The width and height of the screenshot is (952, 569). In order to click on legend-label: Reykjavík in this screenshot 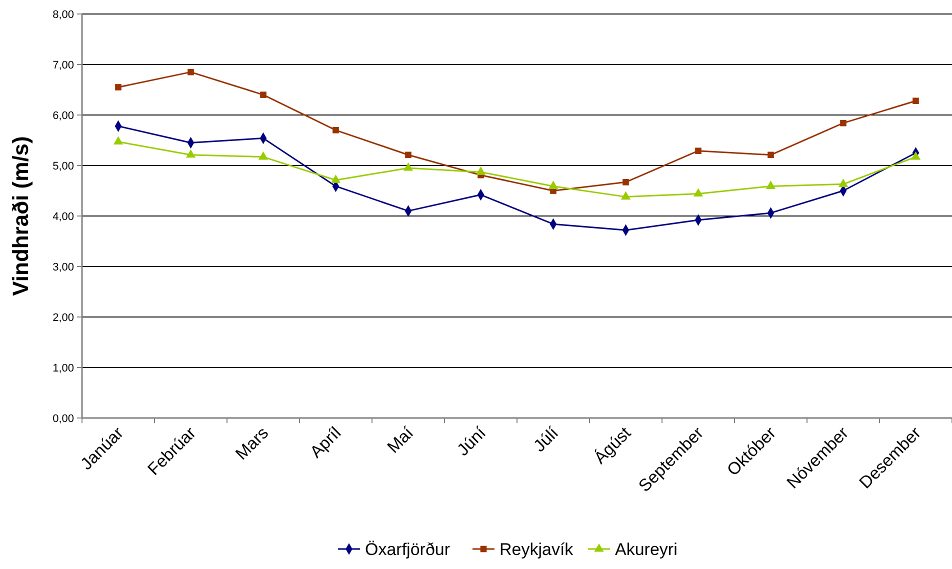, I will do `click(537, 549)`.